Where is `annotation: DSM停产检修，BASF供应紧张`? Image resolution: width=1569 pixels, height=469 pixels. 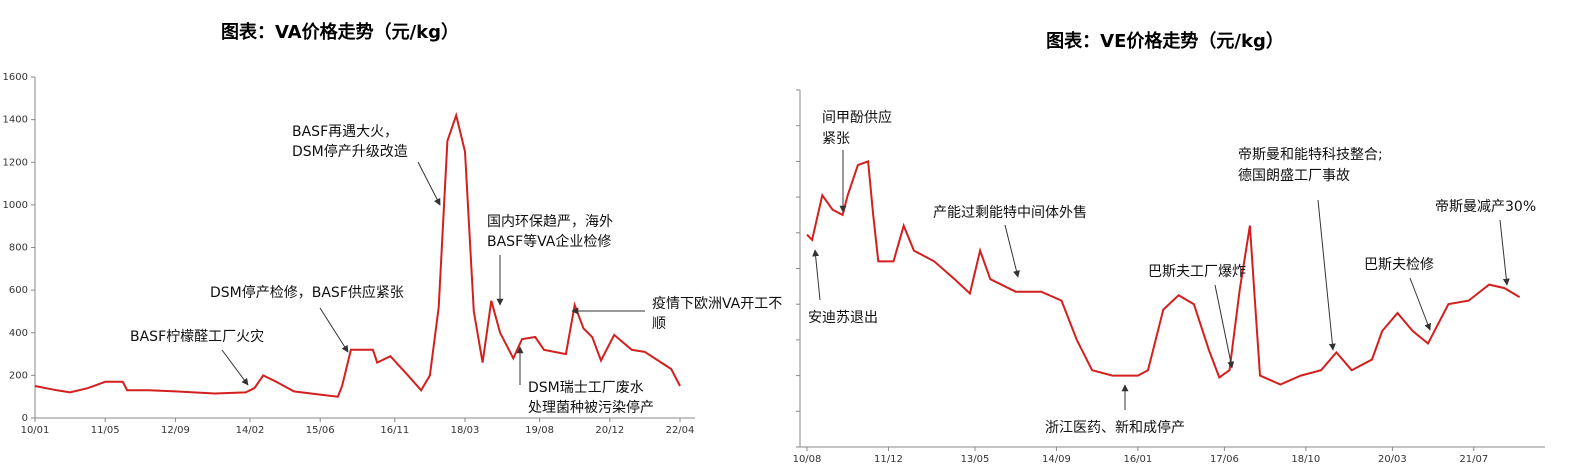 annotation: DSM停产检修，BASF供应紧张 is located at coordinates (307, 292).